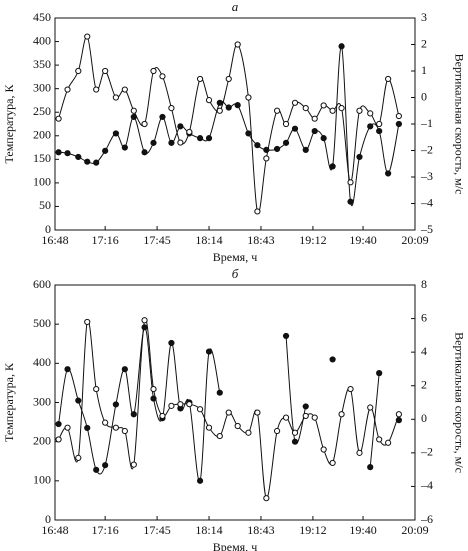  Describe the element at coordinates (48, 519) in the screenshot. I see `y-tick-label: 0` at that location.